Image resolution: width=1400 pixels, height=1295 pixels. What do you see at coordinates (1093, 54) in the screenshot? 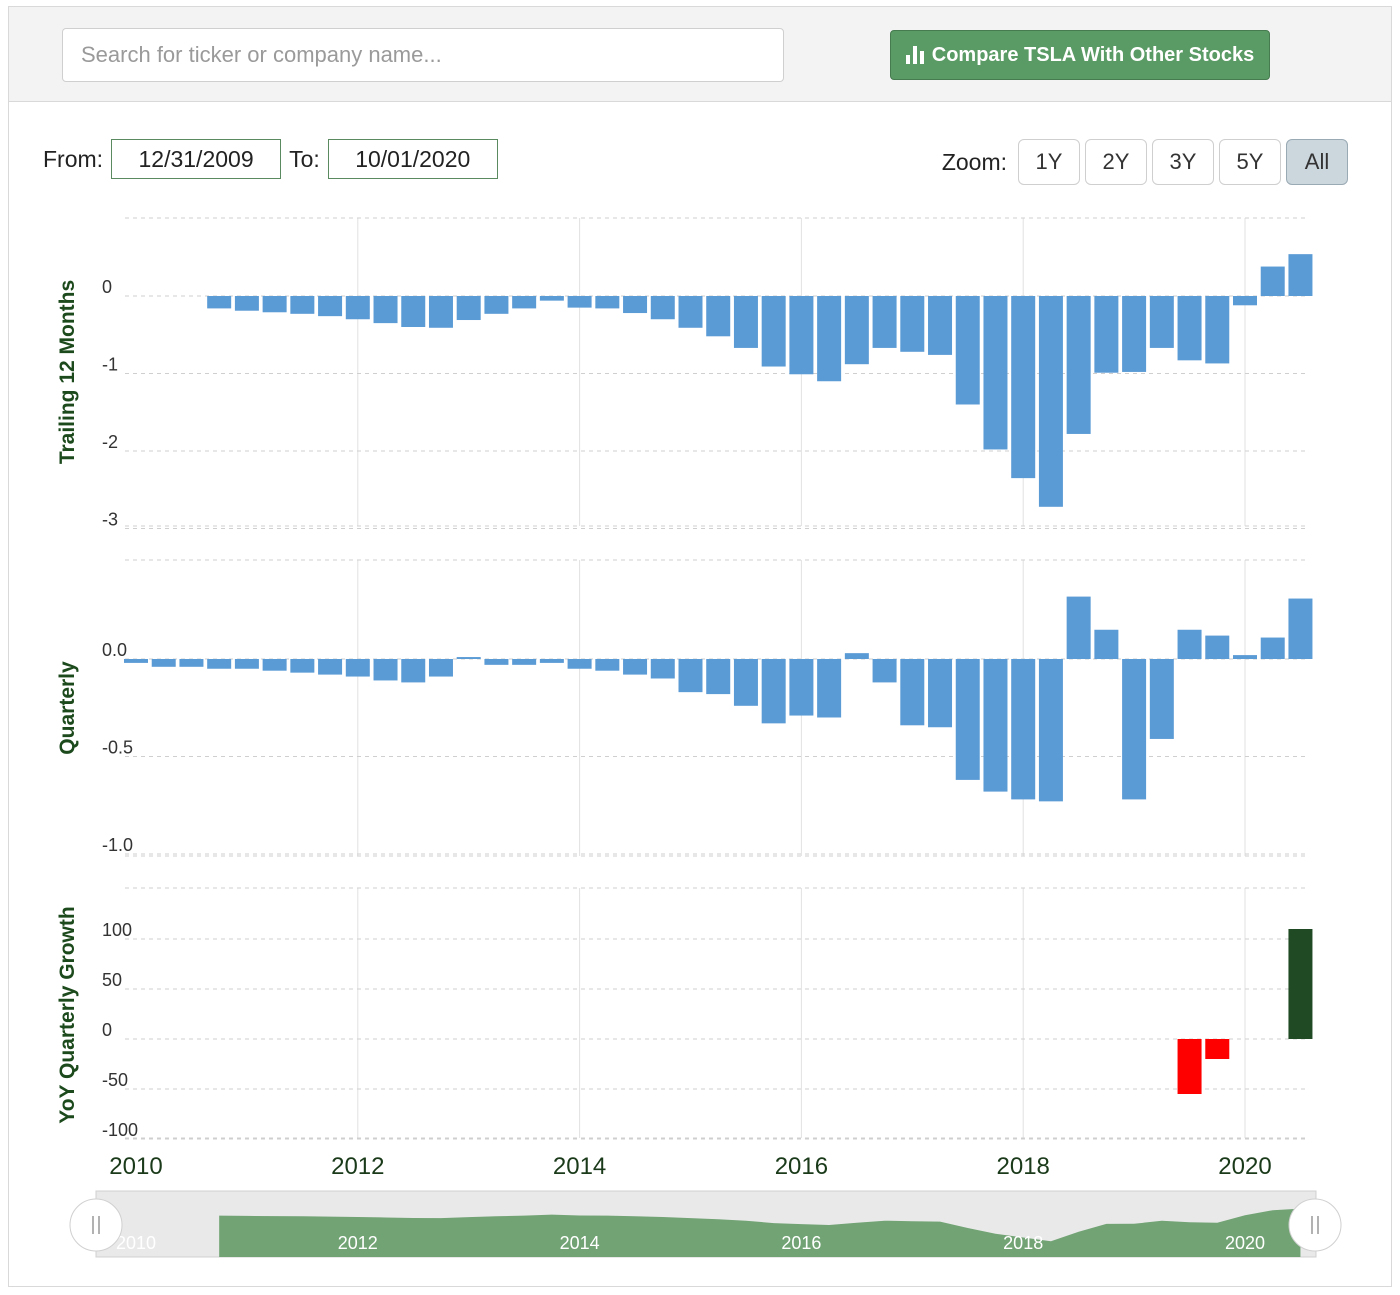
I see `compare-stocks-label: Compare TSLA With Other Stocks` at bounding box center [1093, 54].